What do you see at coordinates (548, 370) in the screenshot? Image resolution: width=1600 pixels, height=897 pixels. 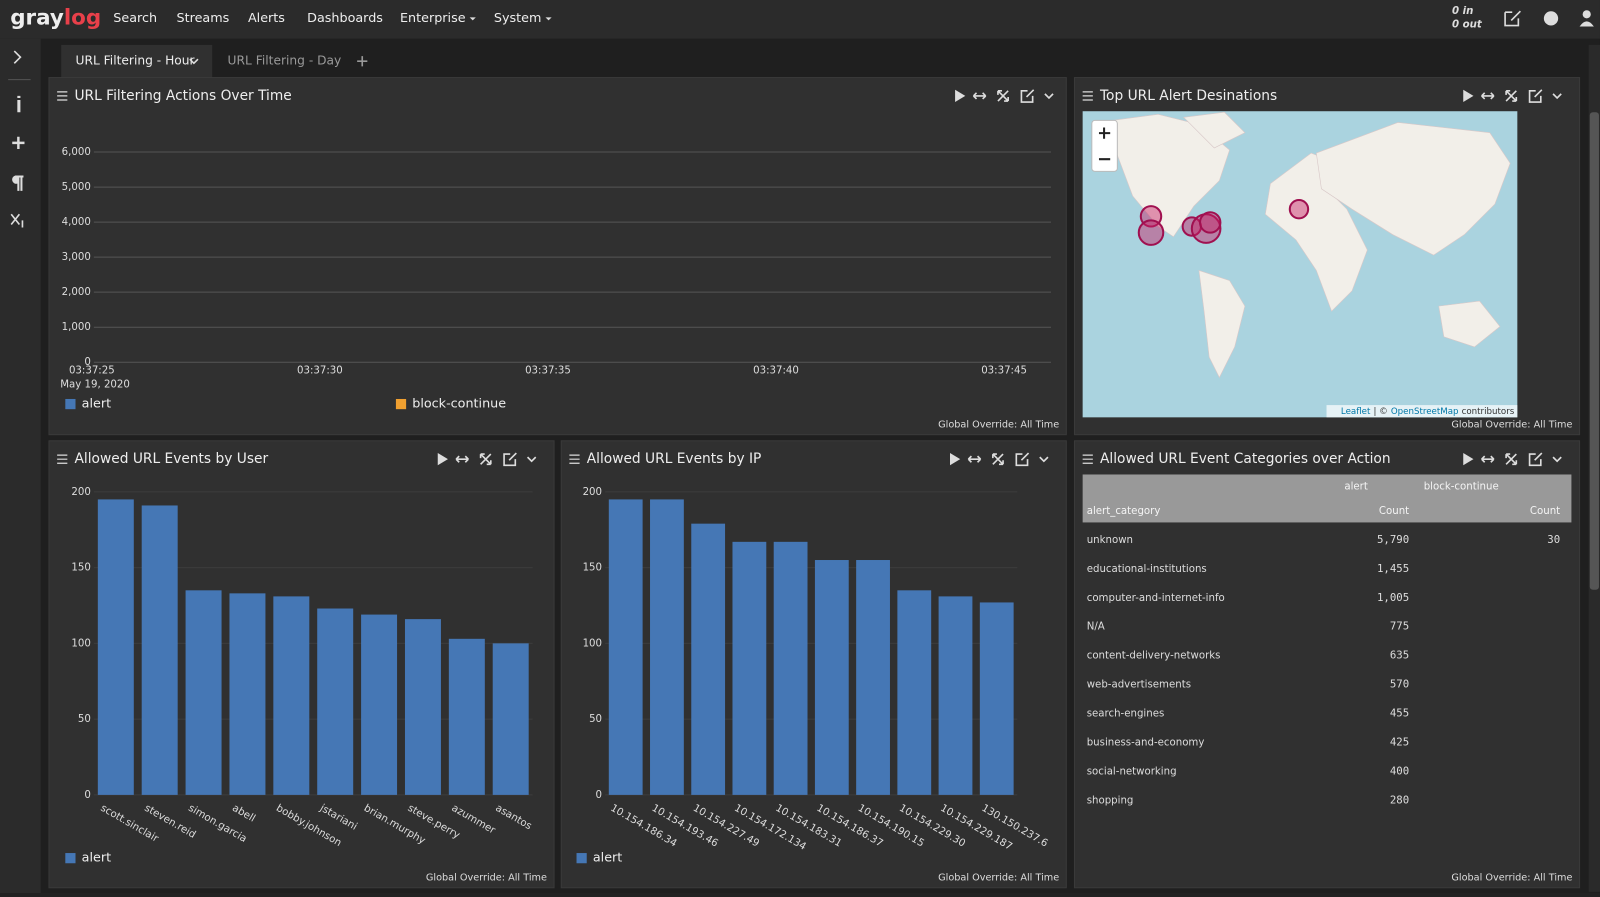 I see `x-tick-label: 03:37:35` at bounding box center [548, 370].